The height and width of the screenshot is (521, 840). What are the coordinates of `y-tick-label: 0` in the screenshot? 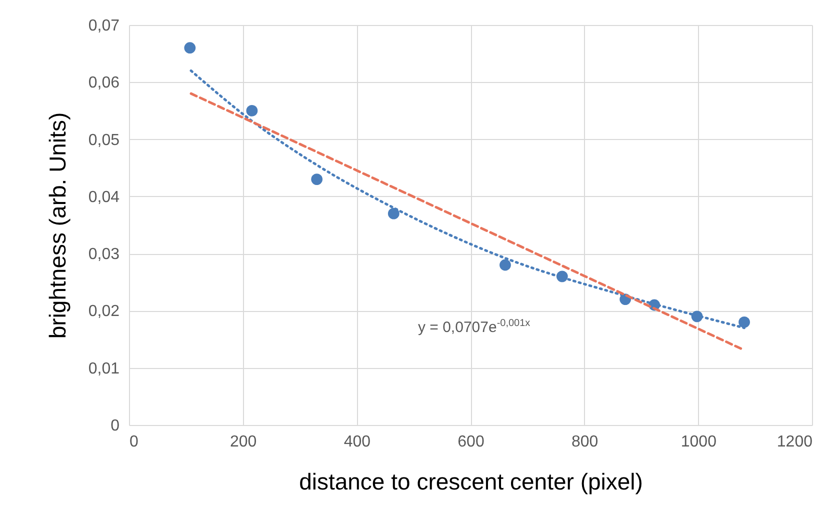 It's located at (115, 426).